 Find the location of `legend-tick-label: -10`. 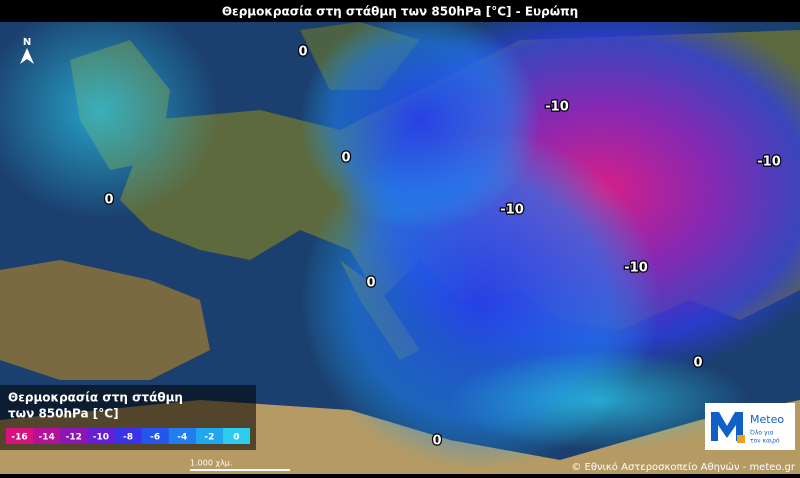

legend-tick-label: -10 is located at coordinates (101, 438).